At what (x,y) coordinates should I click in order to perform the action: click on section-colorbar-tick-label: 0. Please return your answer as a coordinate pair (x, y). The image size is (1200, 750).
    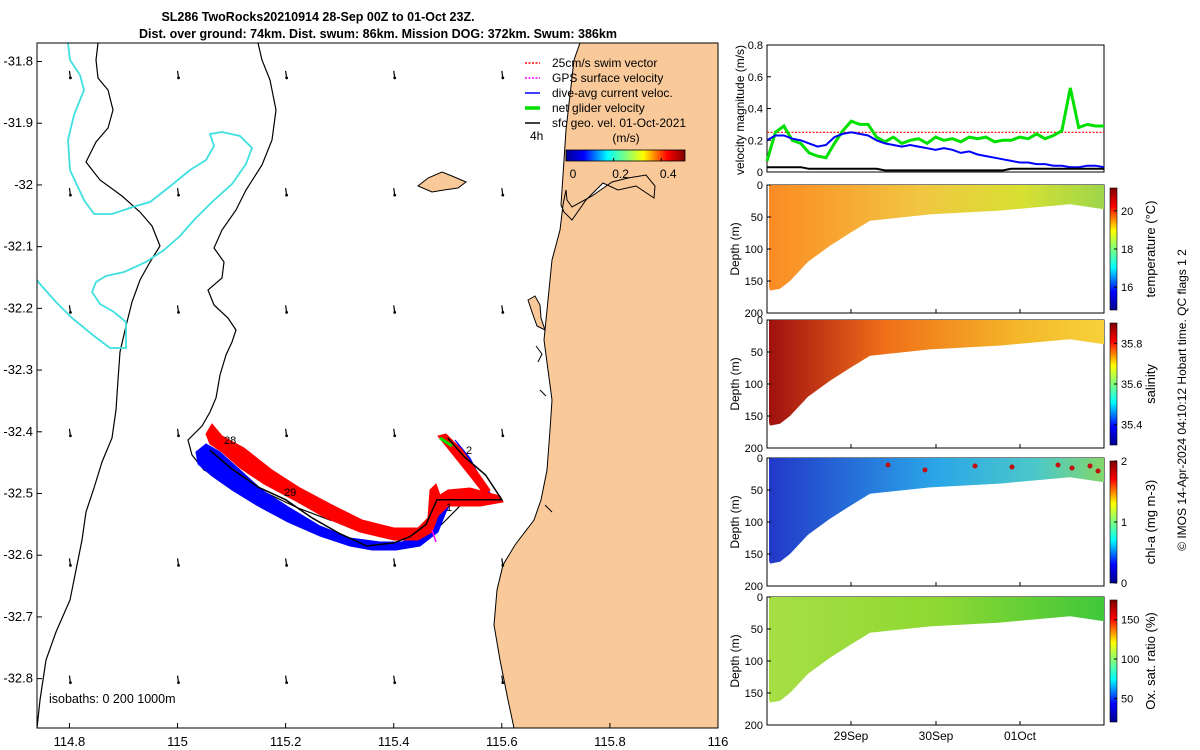
    Looking at the image, I should click on (1124, 584).